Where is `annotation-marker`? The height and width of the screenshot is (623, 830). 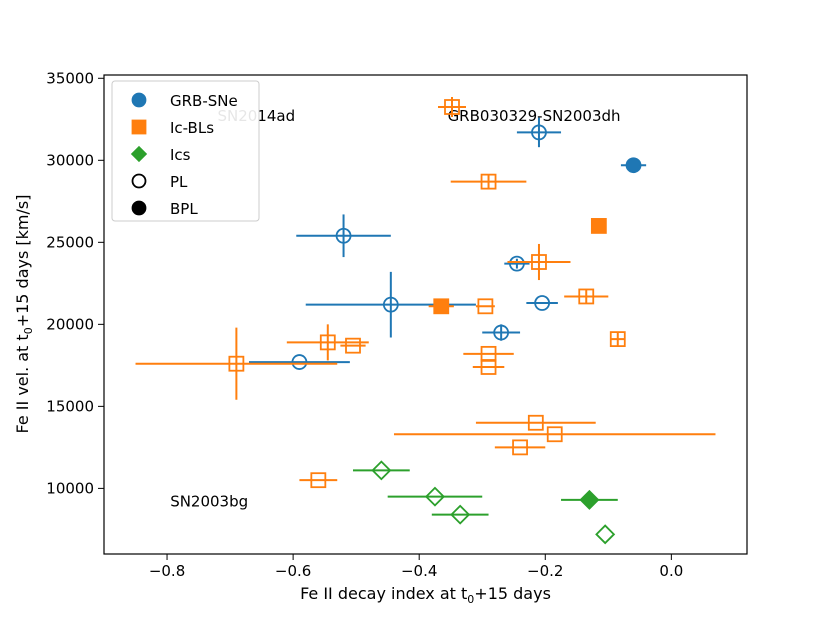
annotation-marker is located at coordinates (452, 107).